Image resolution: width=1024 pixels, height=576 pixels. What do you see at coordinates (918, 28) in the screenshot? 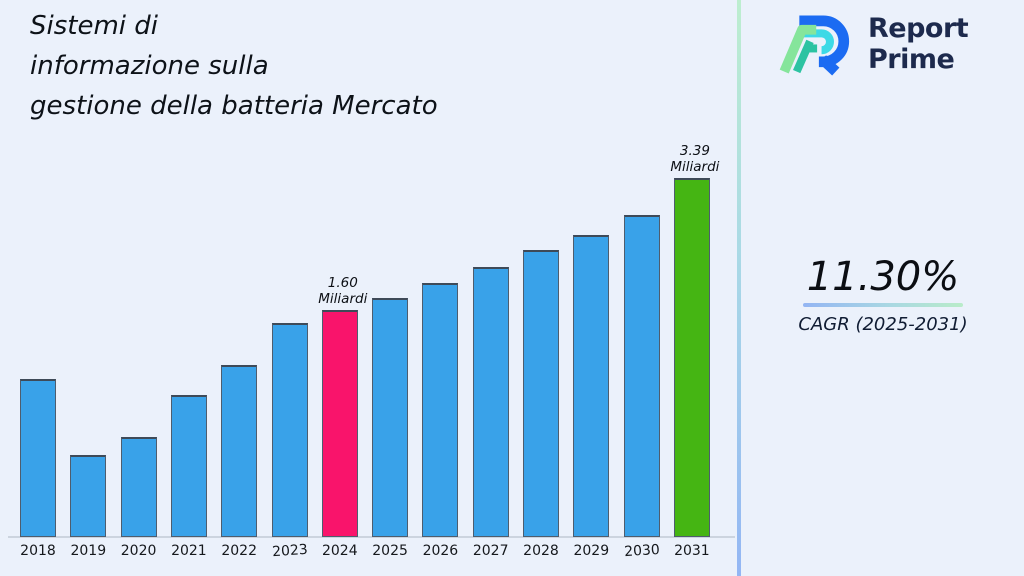
I see `brand-name-line1: Report` at bounding box center [918, 28].